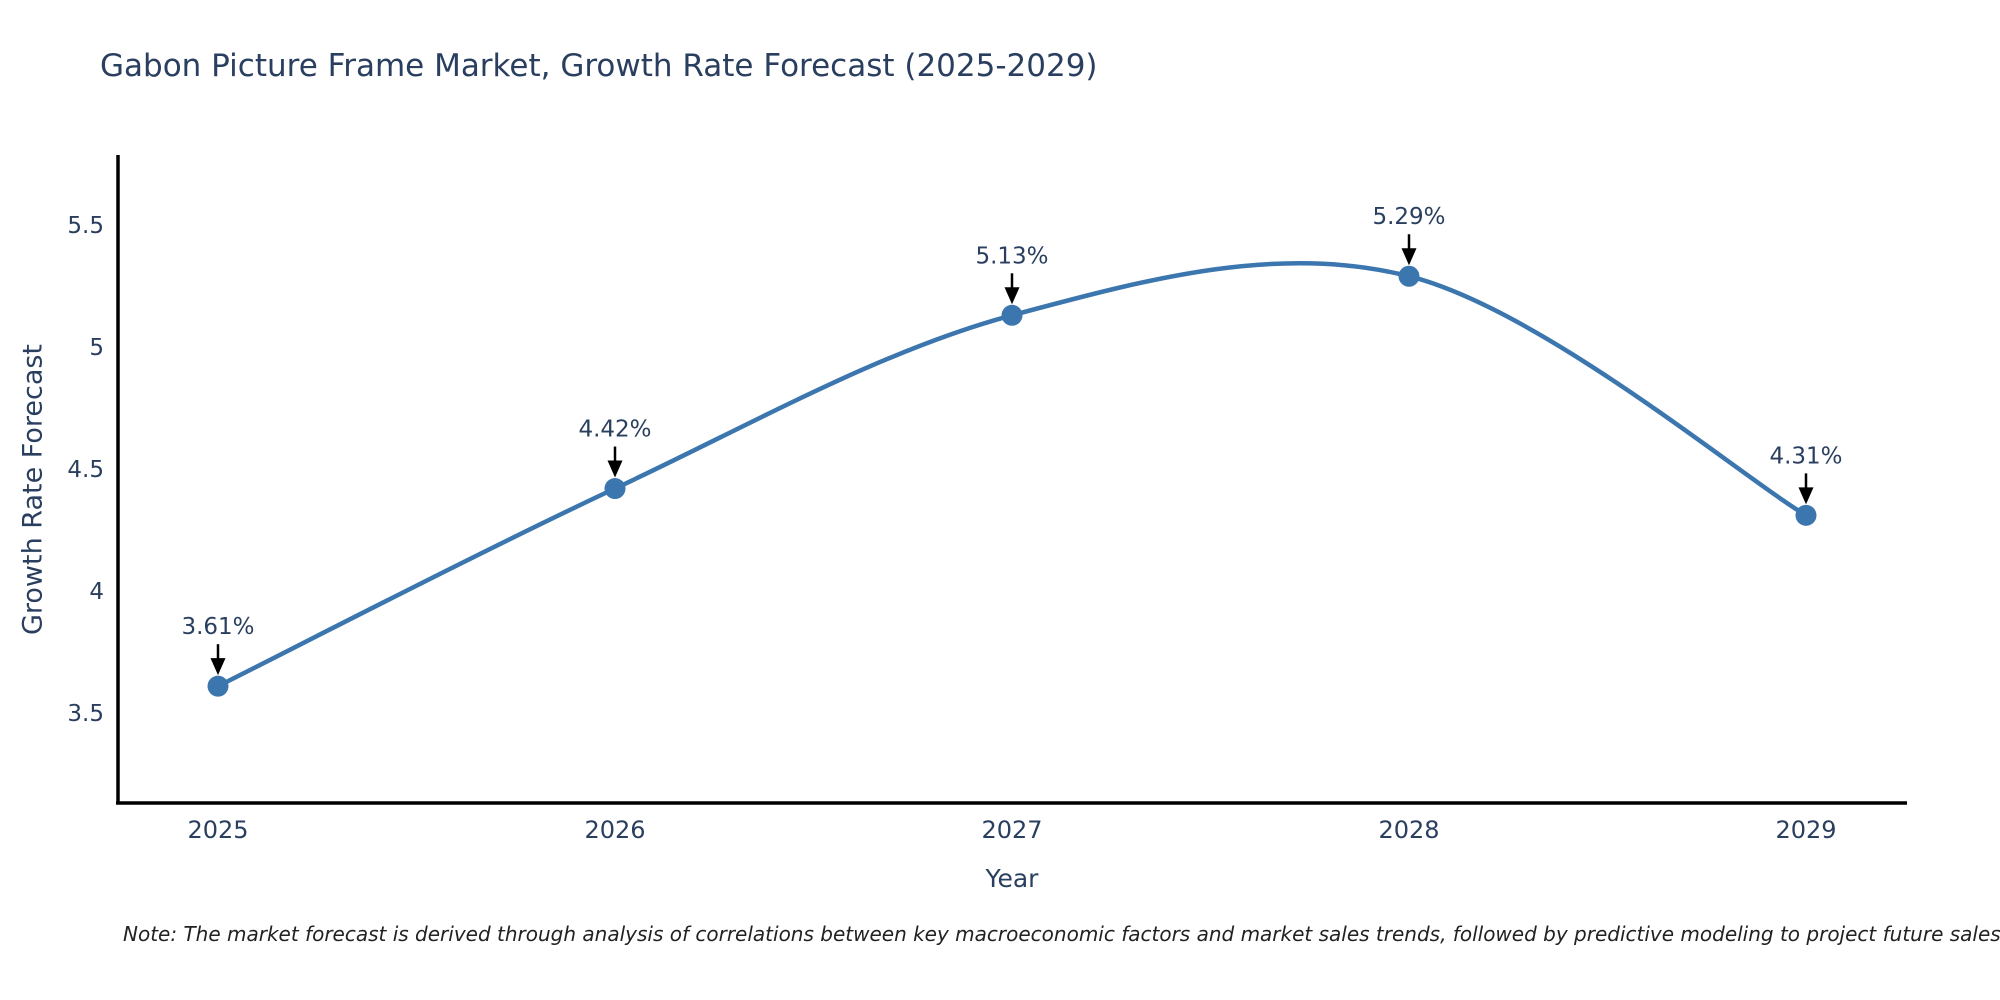  Describe the element at coordinates (614, 430) in the screenshot. I see `data-label: 4.42%` at that location.